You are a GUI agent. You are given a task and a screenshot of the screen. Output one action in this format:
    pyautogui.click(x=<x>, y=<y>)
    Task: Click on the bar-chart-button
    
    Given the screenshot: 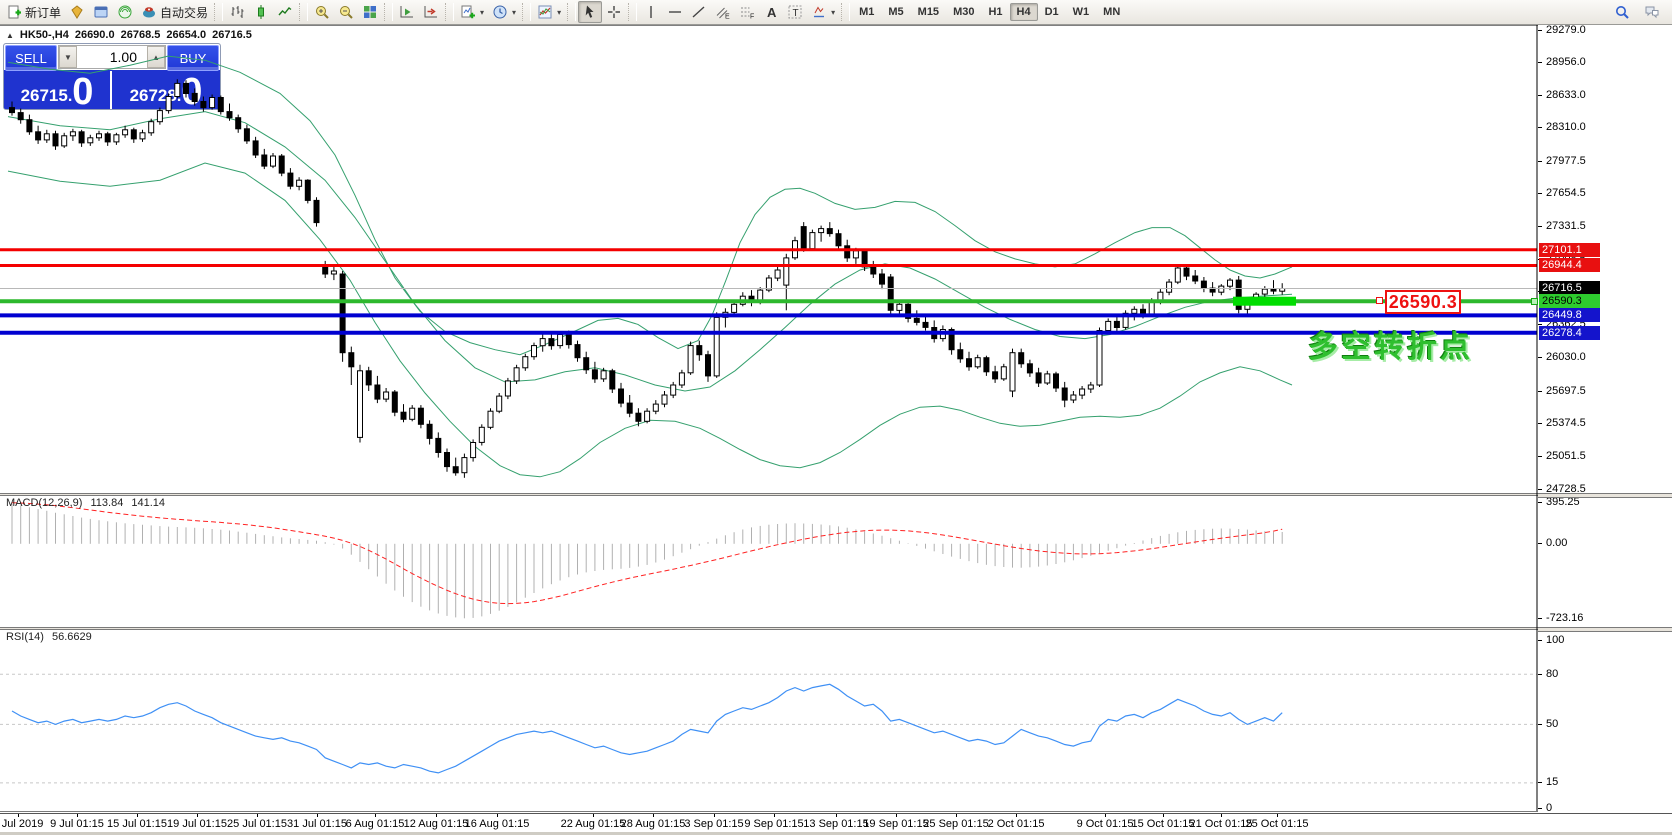 What is the action you would take?
    pyautogui.click(x=237, y=12)
    